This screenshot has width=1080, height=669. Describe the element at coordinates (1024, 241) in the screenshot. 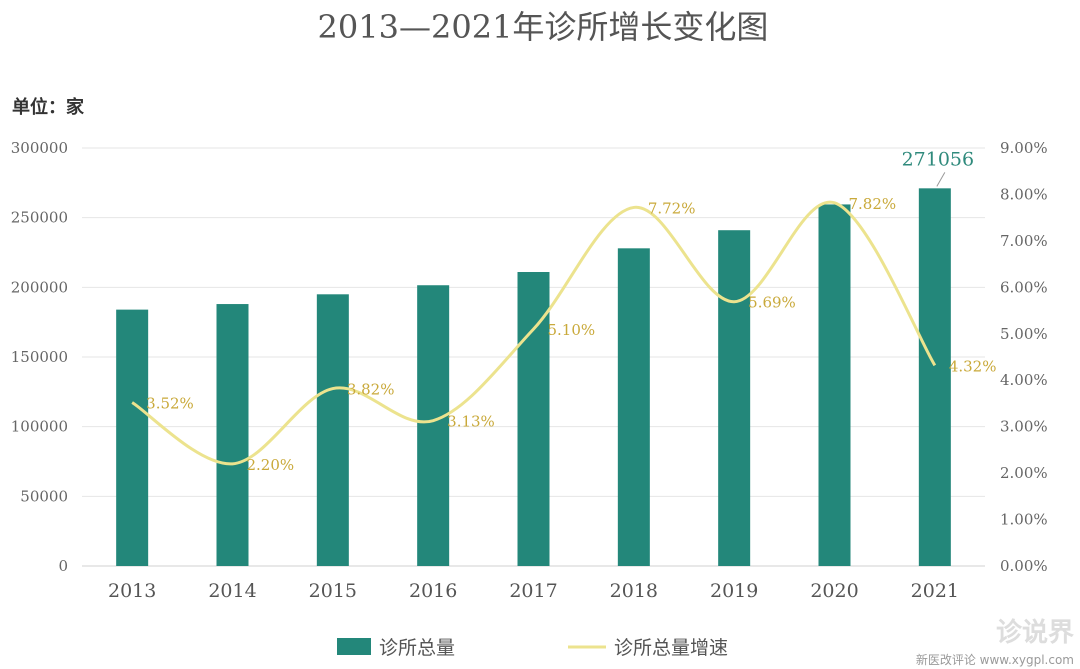

I see `right-tick-label: 7.00%` at that location.